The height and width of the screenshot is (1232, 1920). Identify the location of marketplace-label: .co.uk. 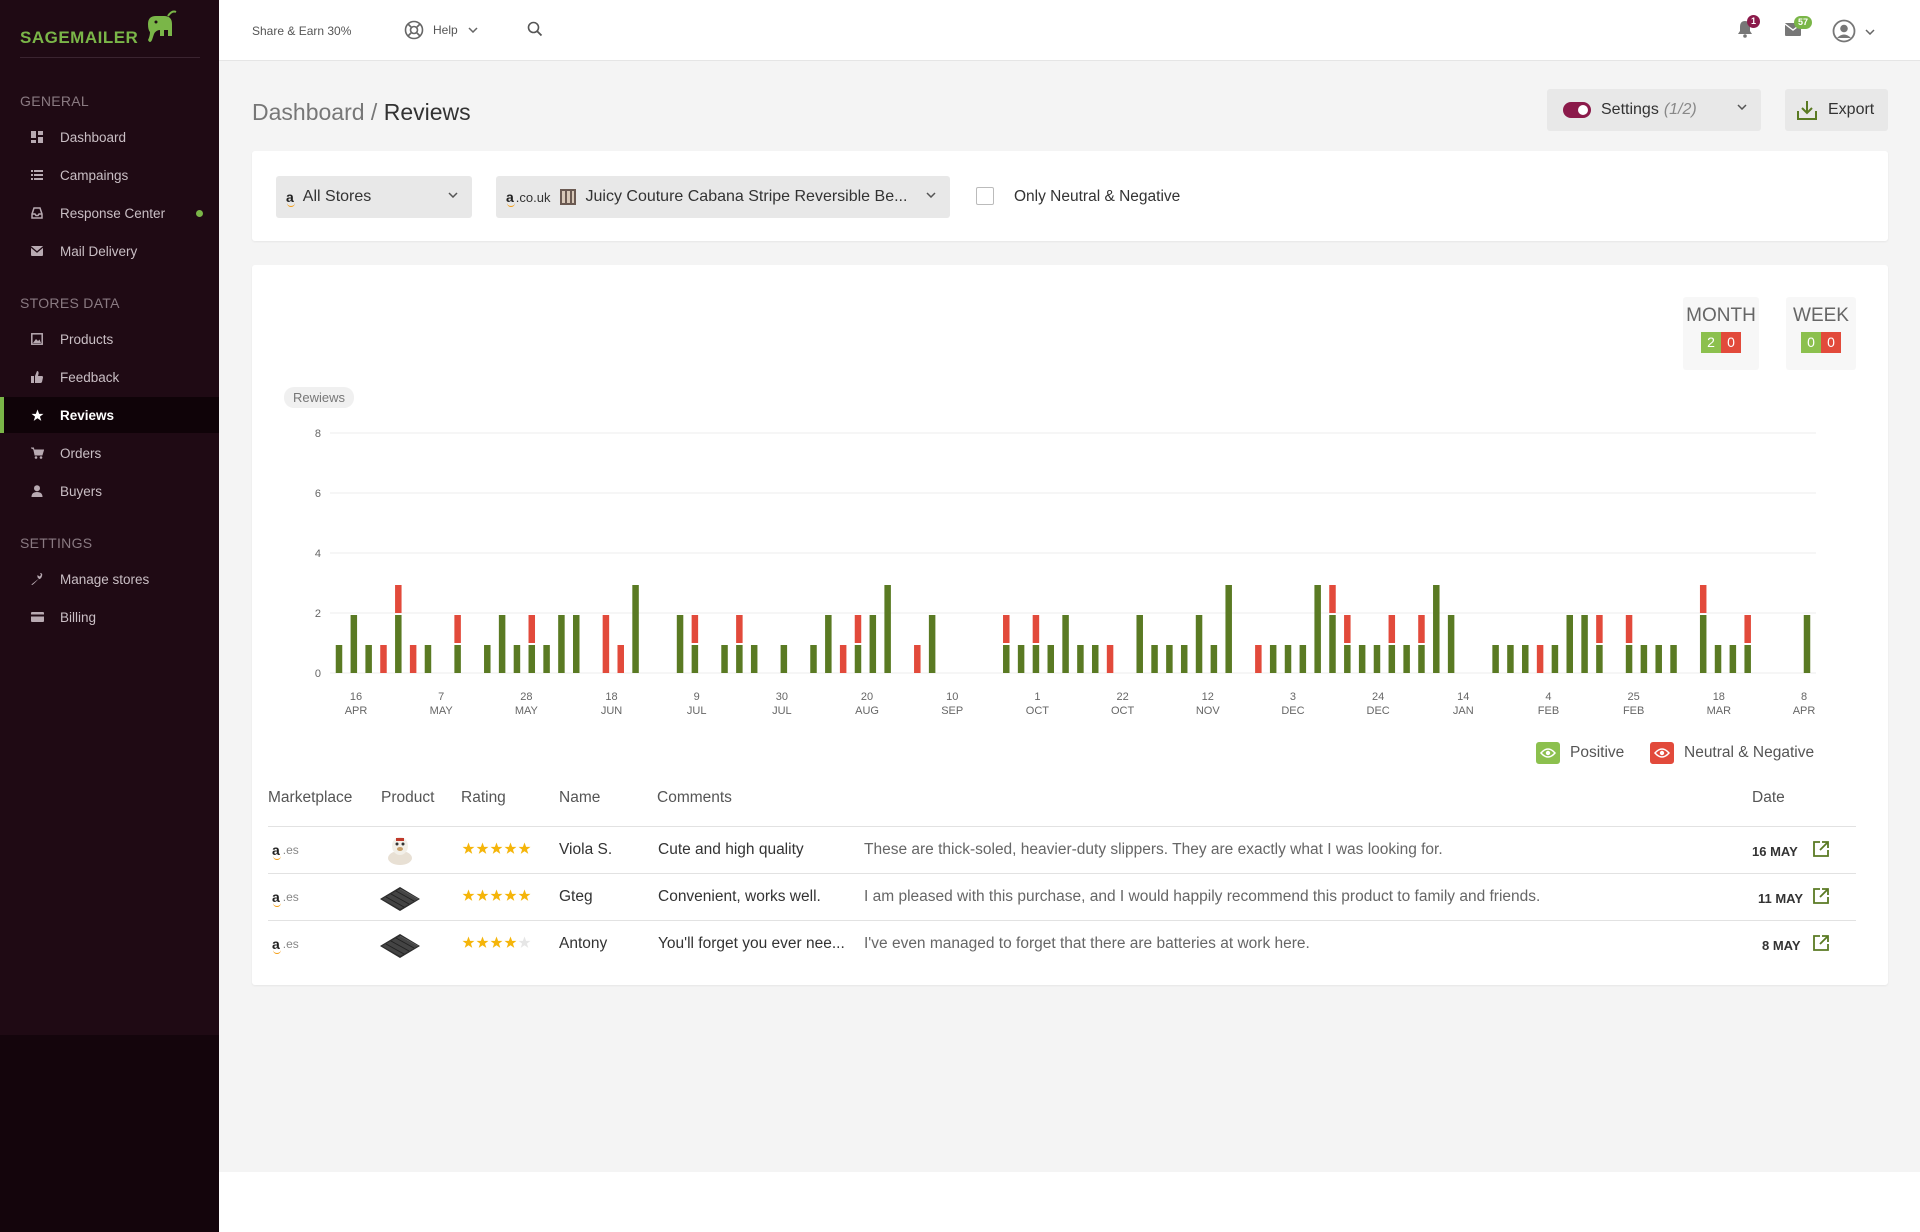
(533, 197).